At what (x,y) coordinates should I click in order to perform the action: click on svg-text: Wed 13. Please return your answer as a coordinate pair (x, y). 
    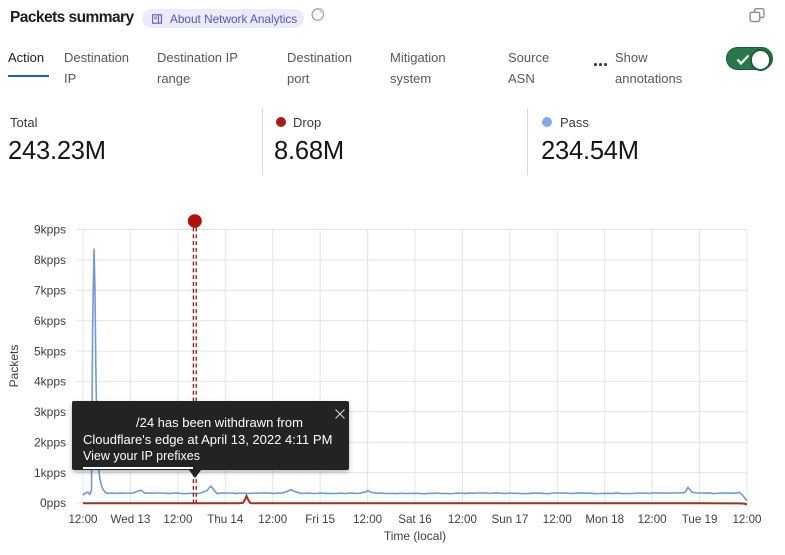
    Looking at the image, I should click on (131, 519).